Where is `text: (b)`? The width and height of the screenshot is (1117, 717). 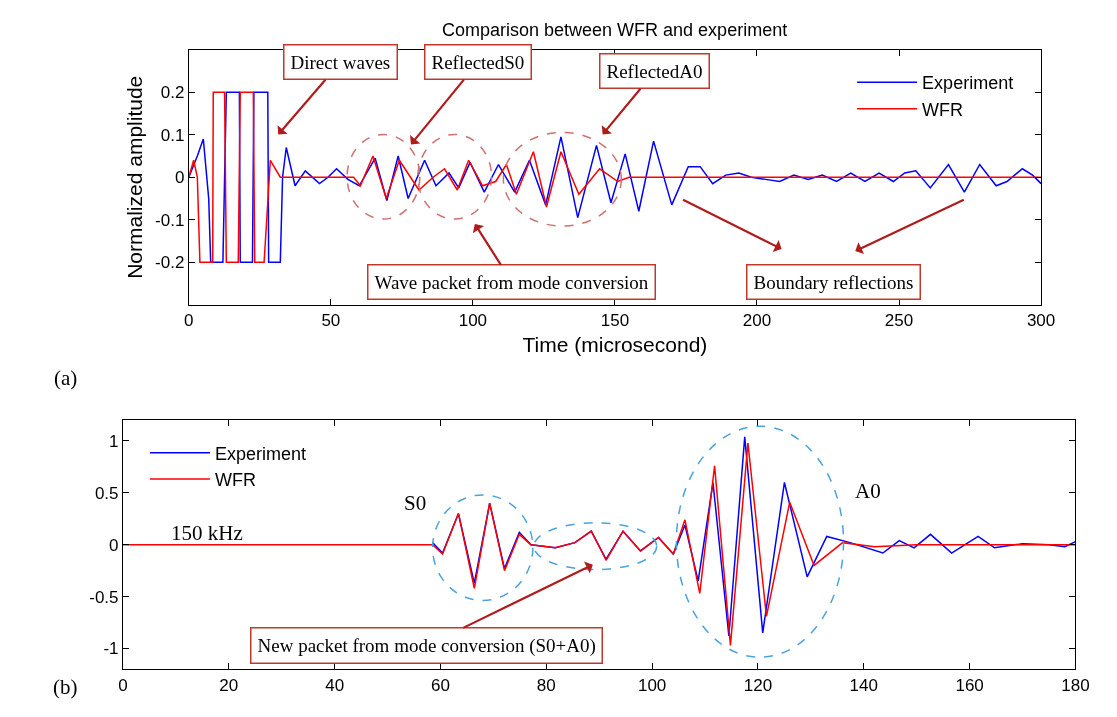
text: (b) is located at coordinates (65, 687).